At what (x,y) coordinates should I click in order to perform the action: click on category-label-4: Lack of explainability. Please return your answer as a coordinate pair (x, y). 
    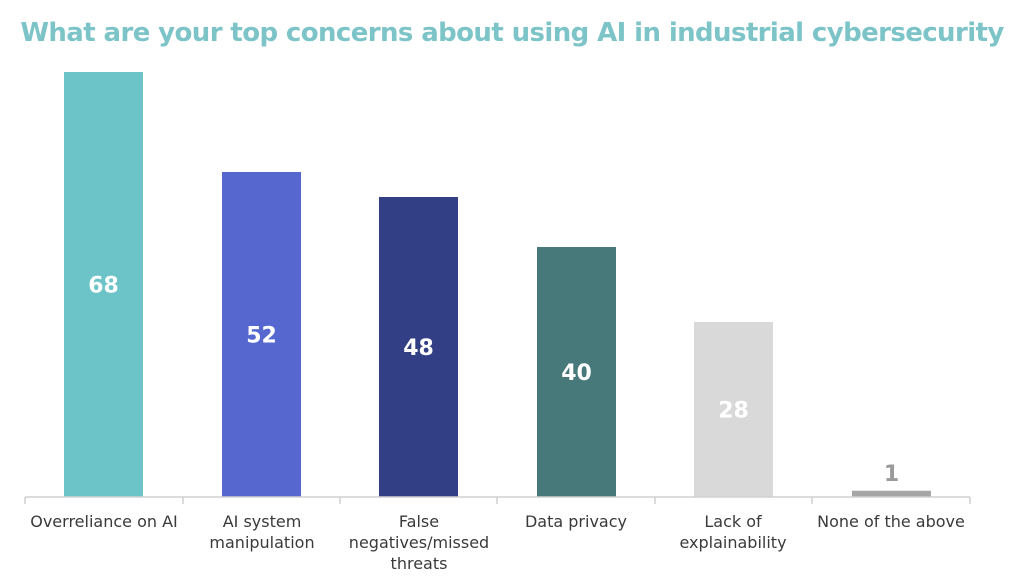
    Looking at the image, I should click on (732, 532).